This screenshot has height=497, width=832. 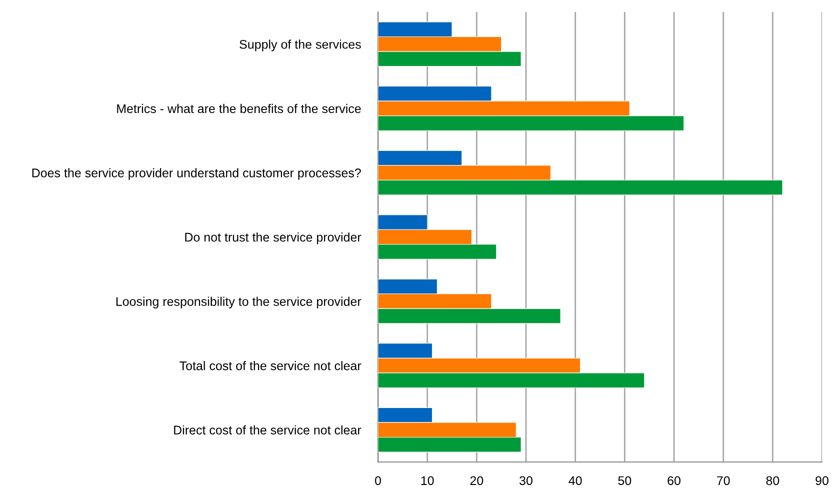 I want to click on x-tick-label: 60, so click(x=674, y=481).